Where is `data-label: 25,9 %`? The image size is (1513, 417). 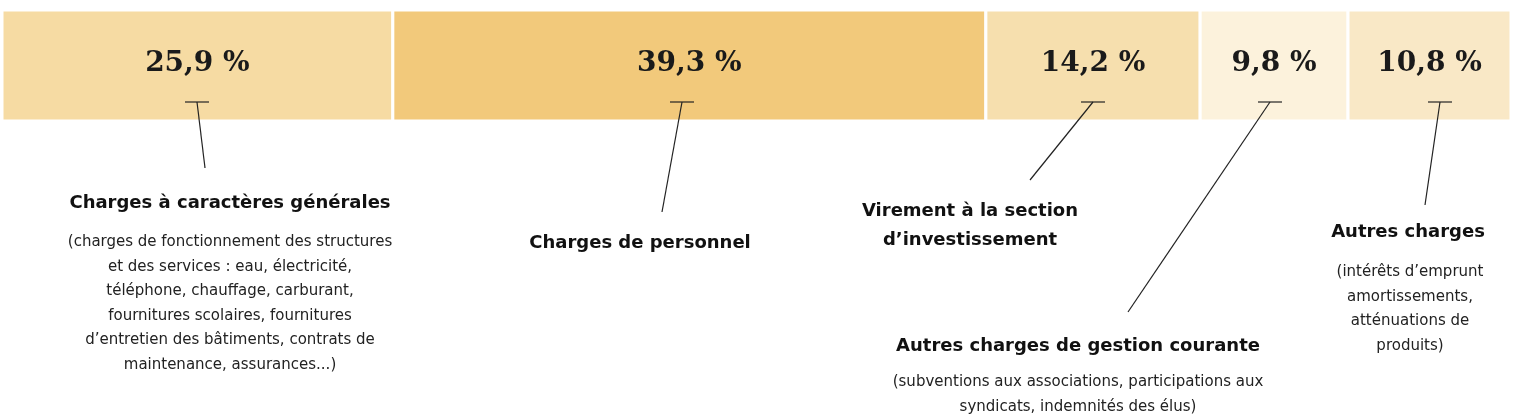 data-label: 25,9 % is located at coordinates (197, 61).